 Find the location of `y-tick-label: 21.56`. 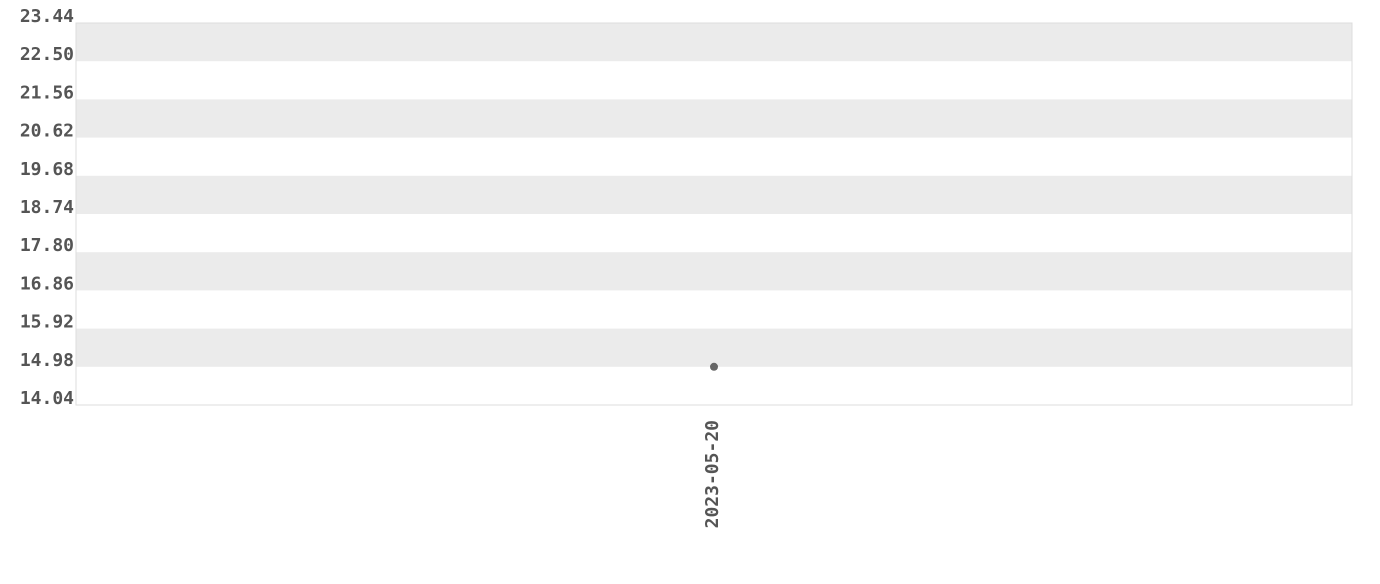

y-tick-label: 21.56 is located at coordinates (47, 92).